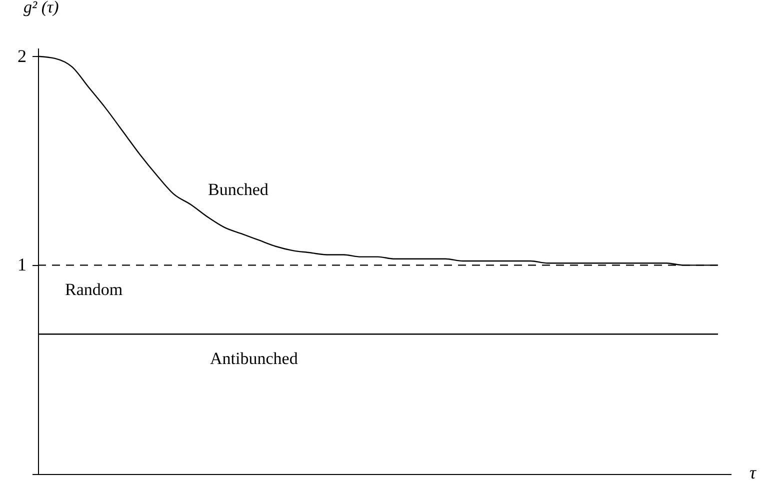  What do you see at coordinates (22, 56) in the screenshot?
I see `y-tick-label: 2` at bounding box center [22, 56].